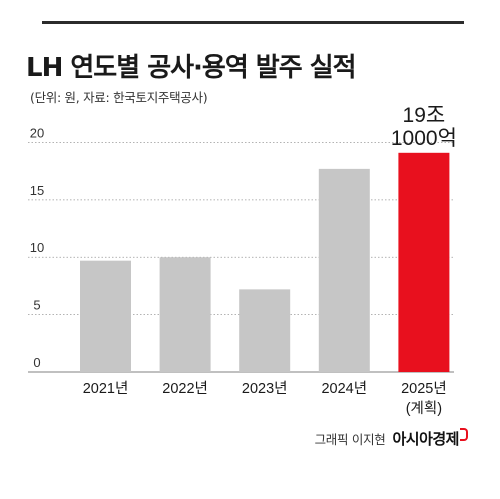 Image resolution: width=500 pixels, height=499 pixels. I want to click on x-category-label: 2021년, so click(106, 388).